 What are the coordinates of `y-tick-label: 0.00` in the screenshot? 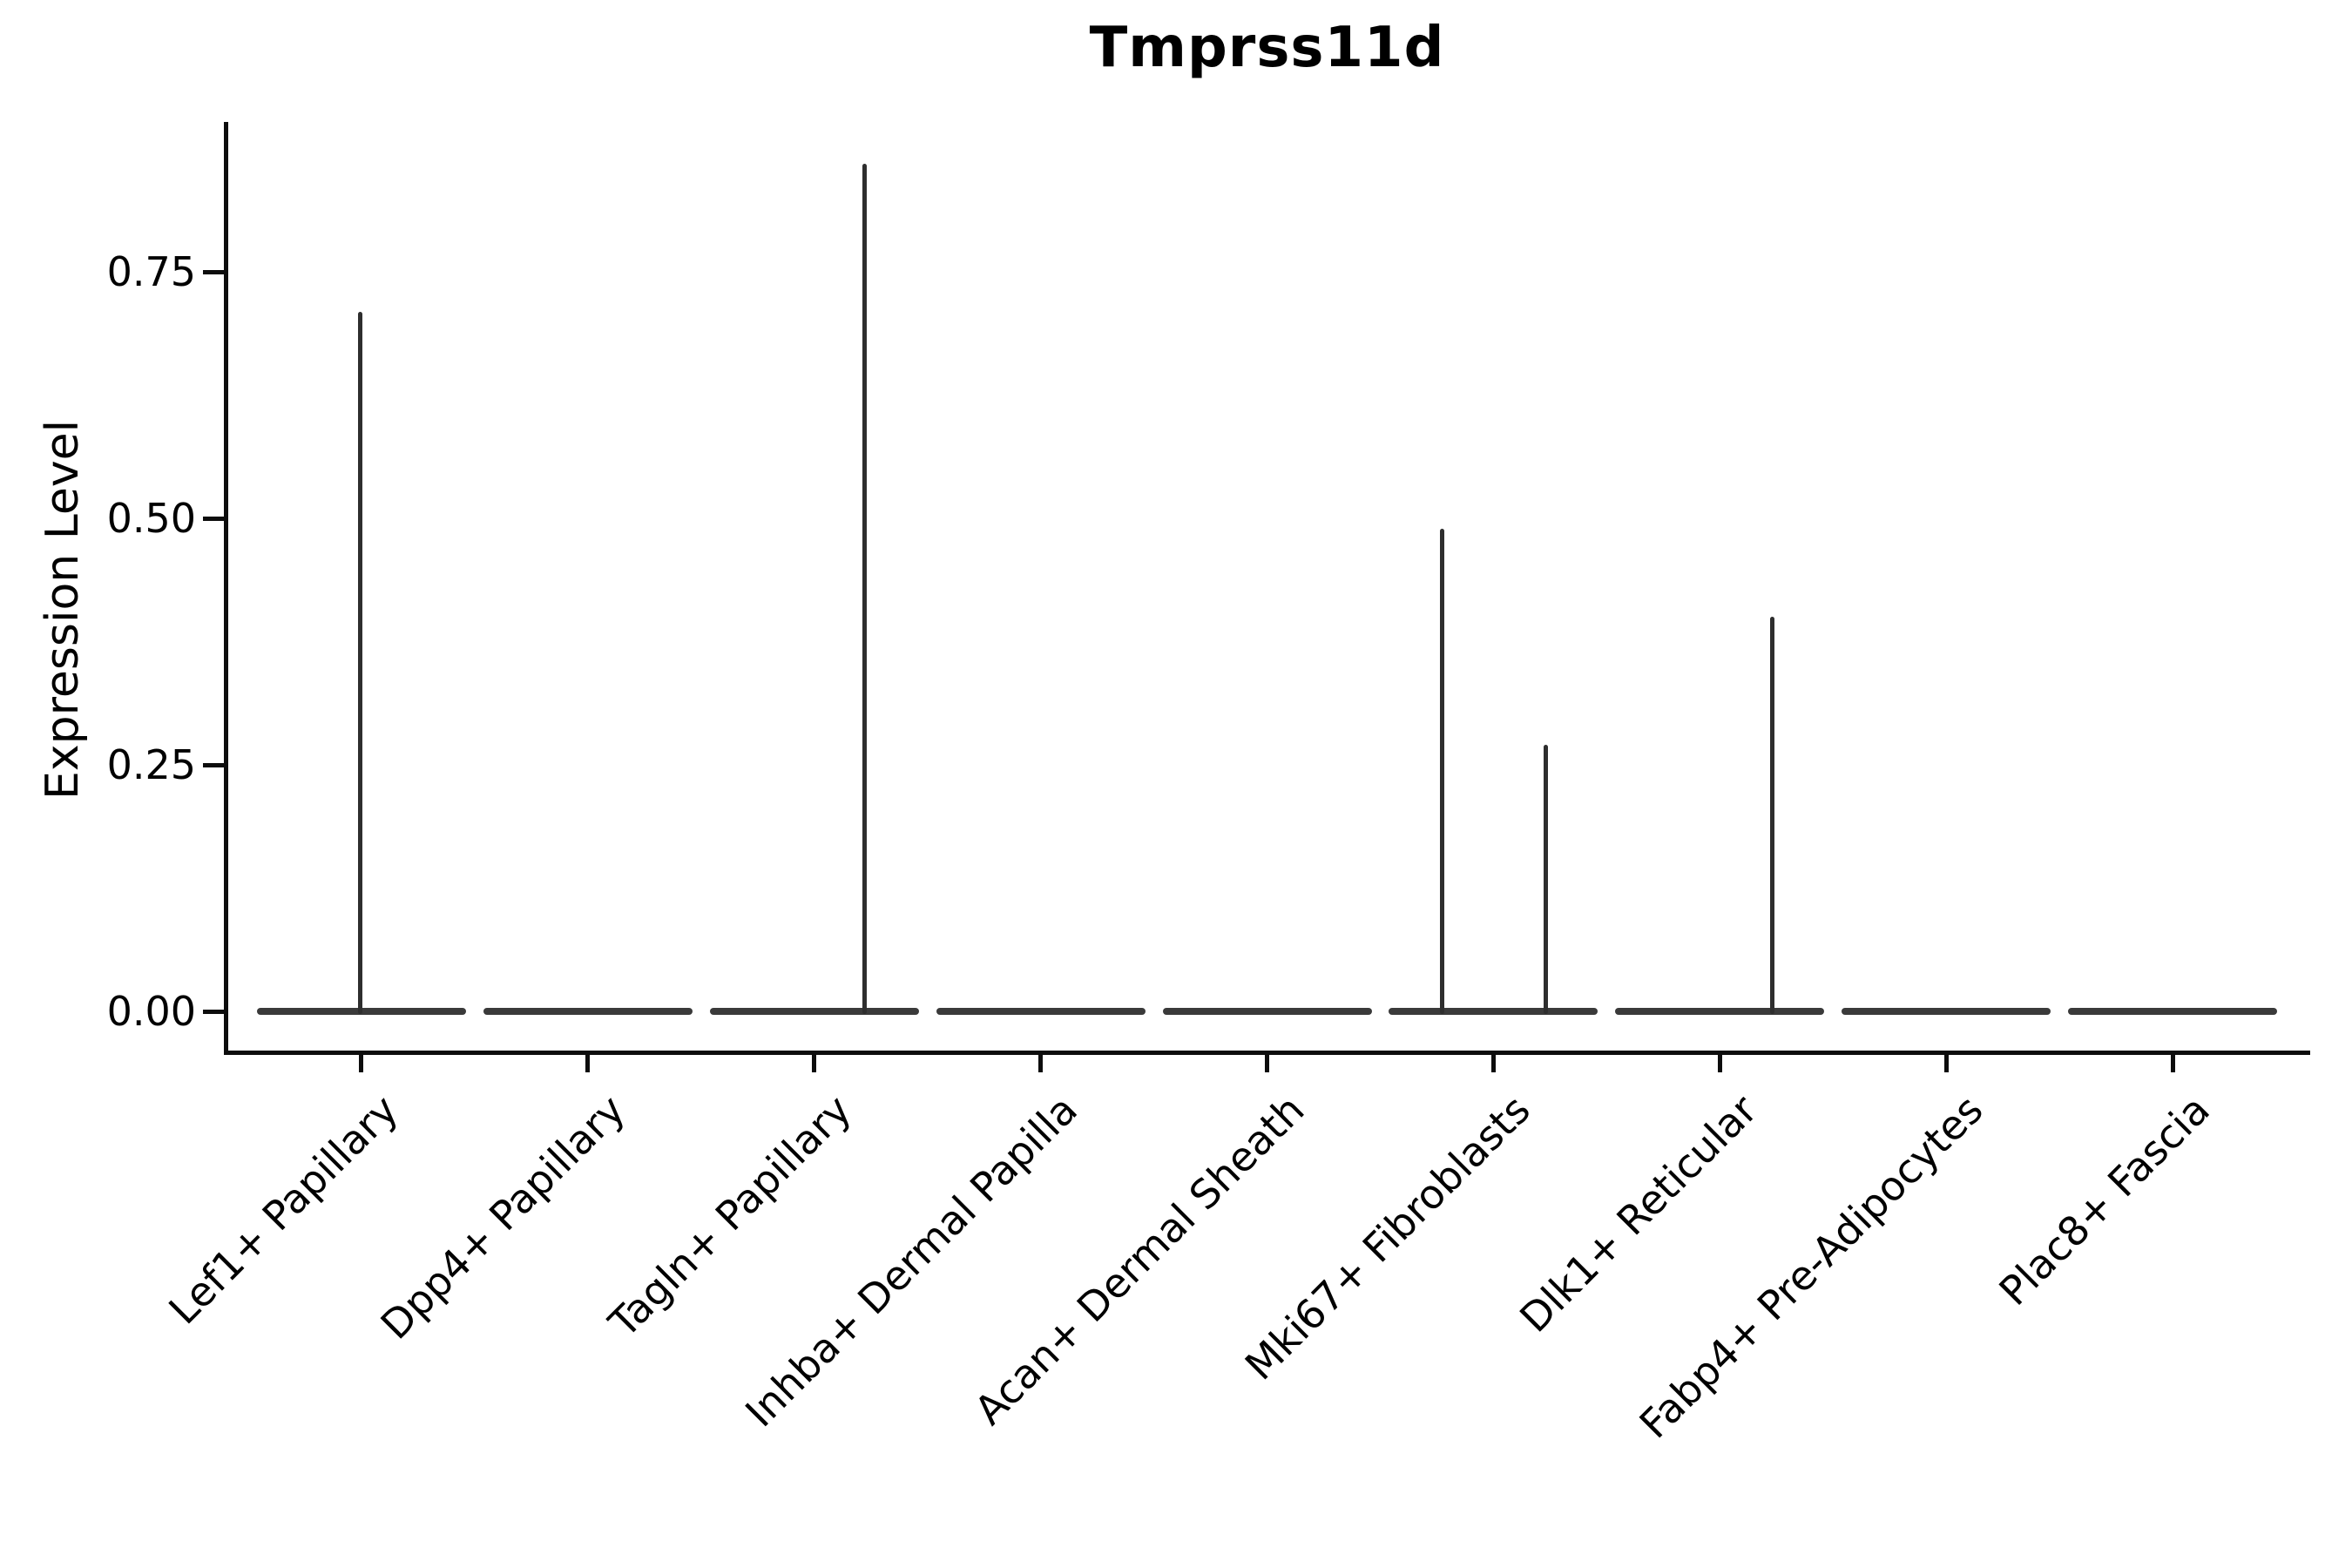 It's located at (151, 1012).